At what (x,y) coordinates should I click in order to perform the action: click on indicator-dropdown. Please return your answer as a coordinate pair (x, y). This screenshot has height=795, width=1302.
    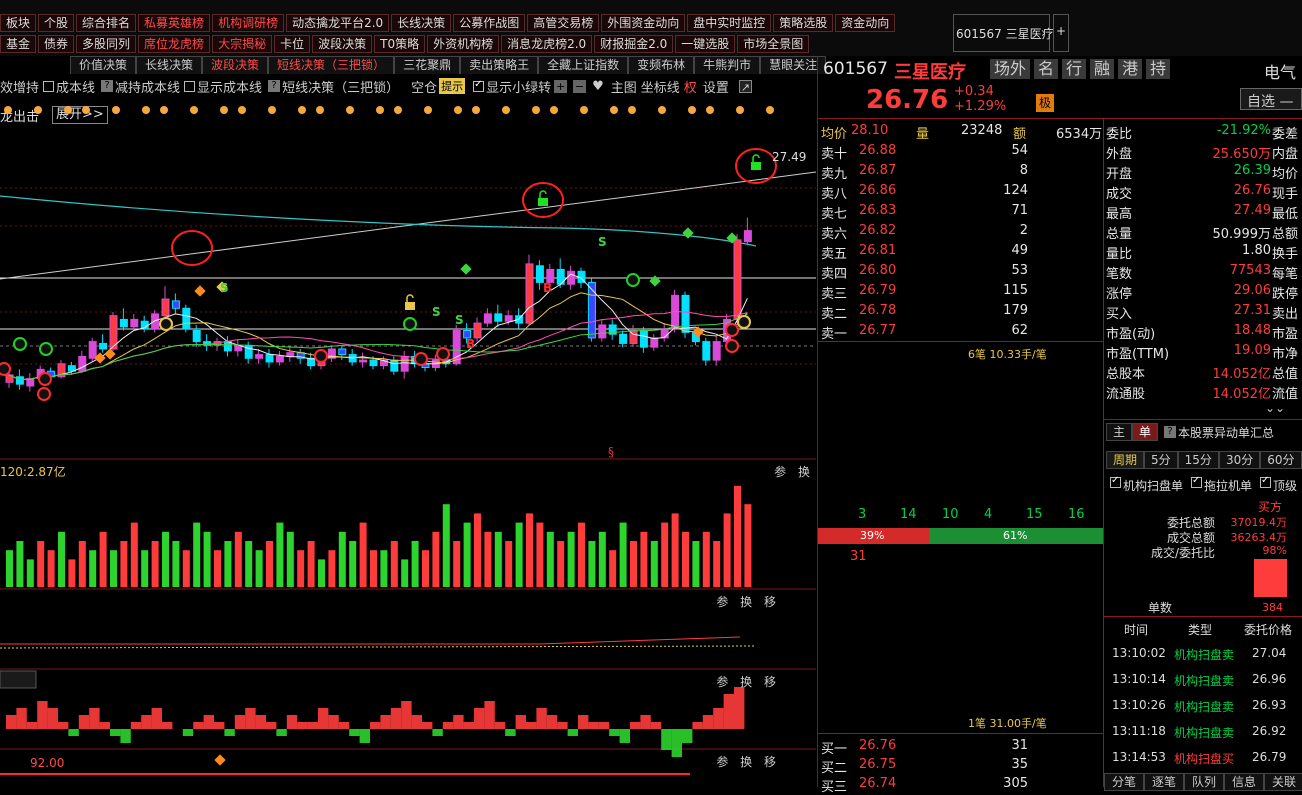
    Looking at the image, I should click on (18, 679).